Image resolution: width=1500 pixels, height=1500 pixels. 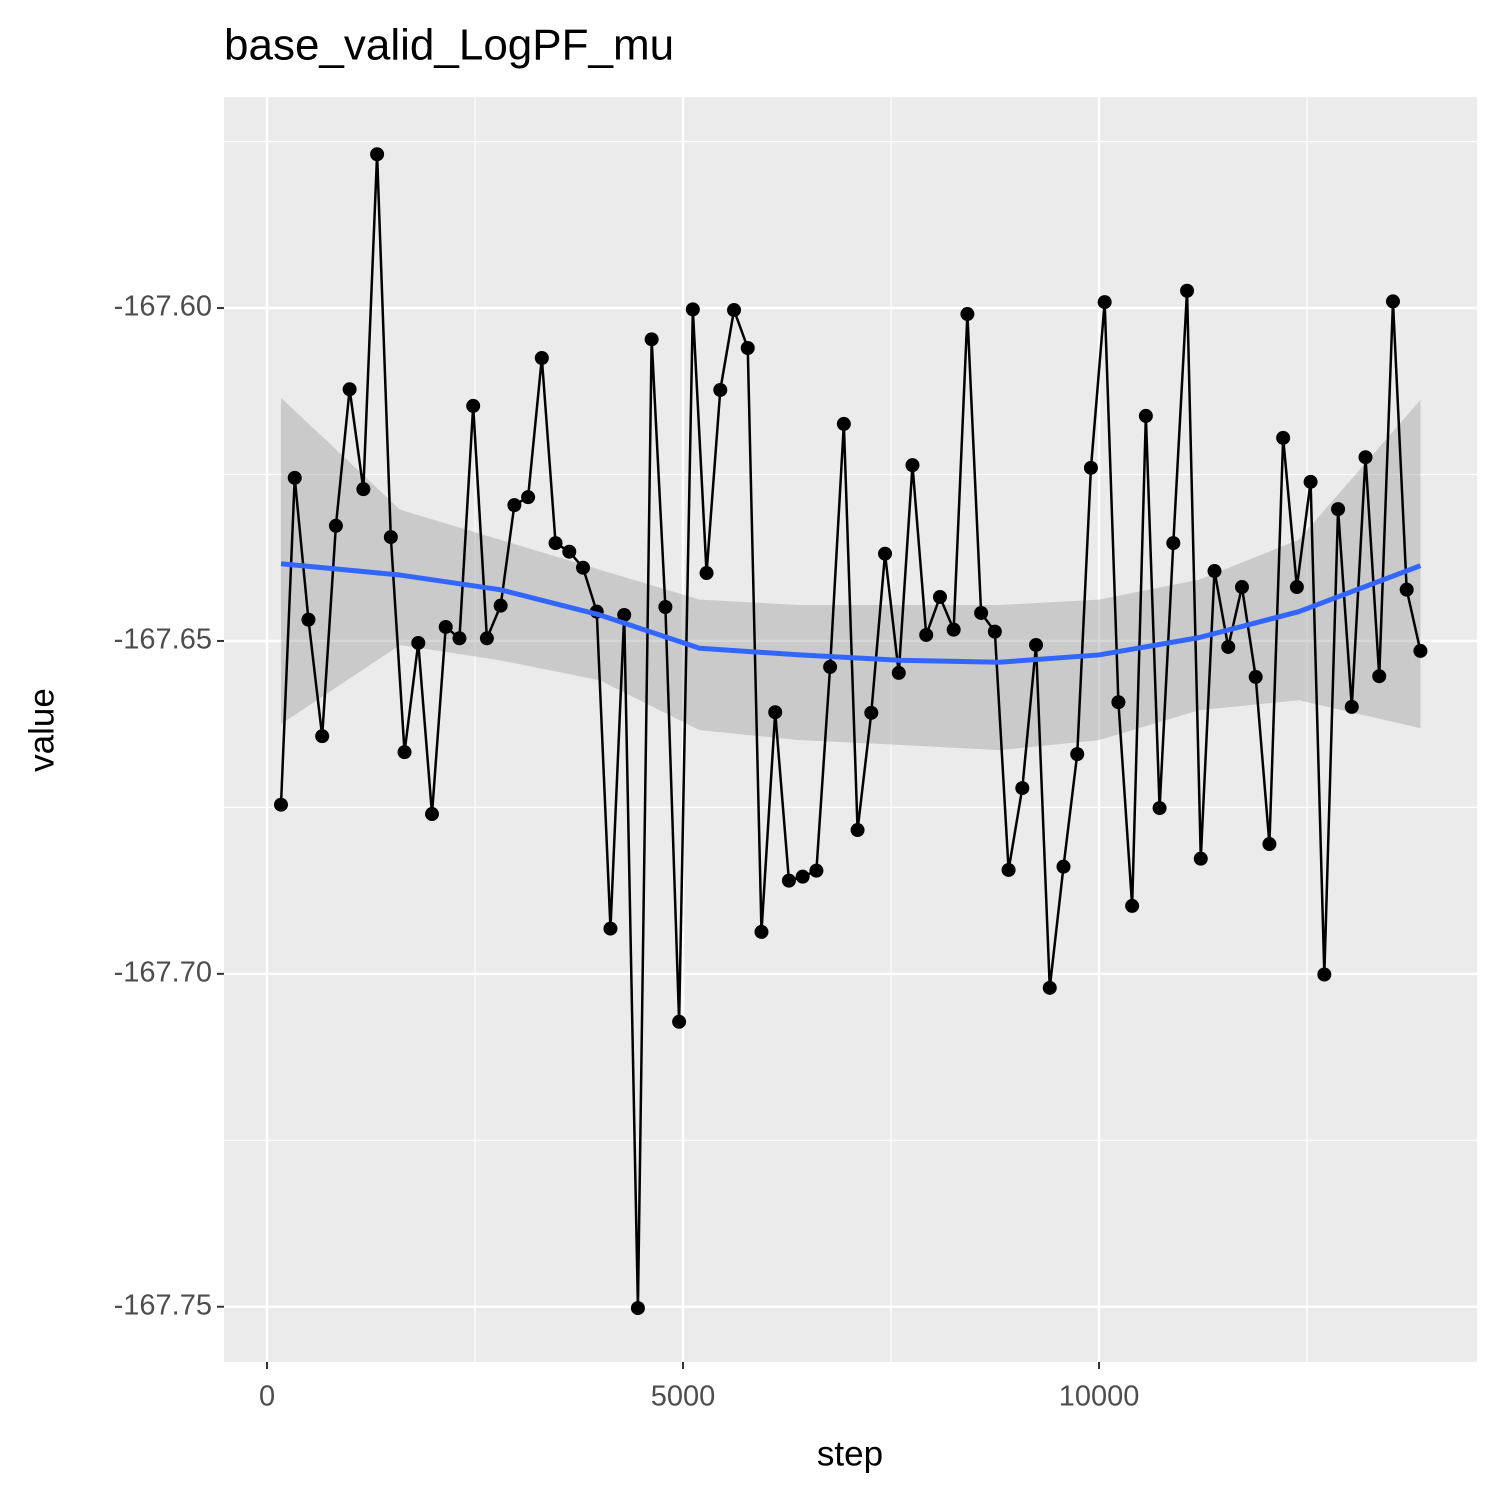 What do you see at coordinates (163, 1305) in the screenshot?
I see `y-tick-label: -167.75` at bounding box center [163, 1305].